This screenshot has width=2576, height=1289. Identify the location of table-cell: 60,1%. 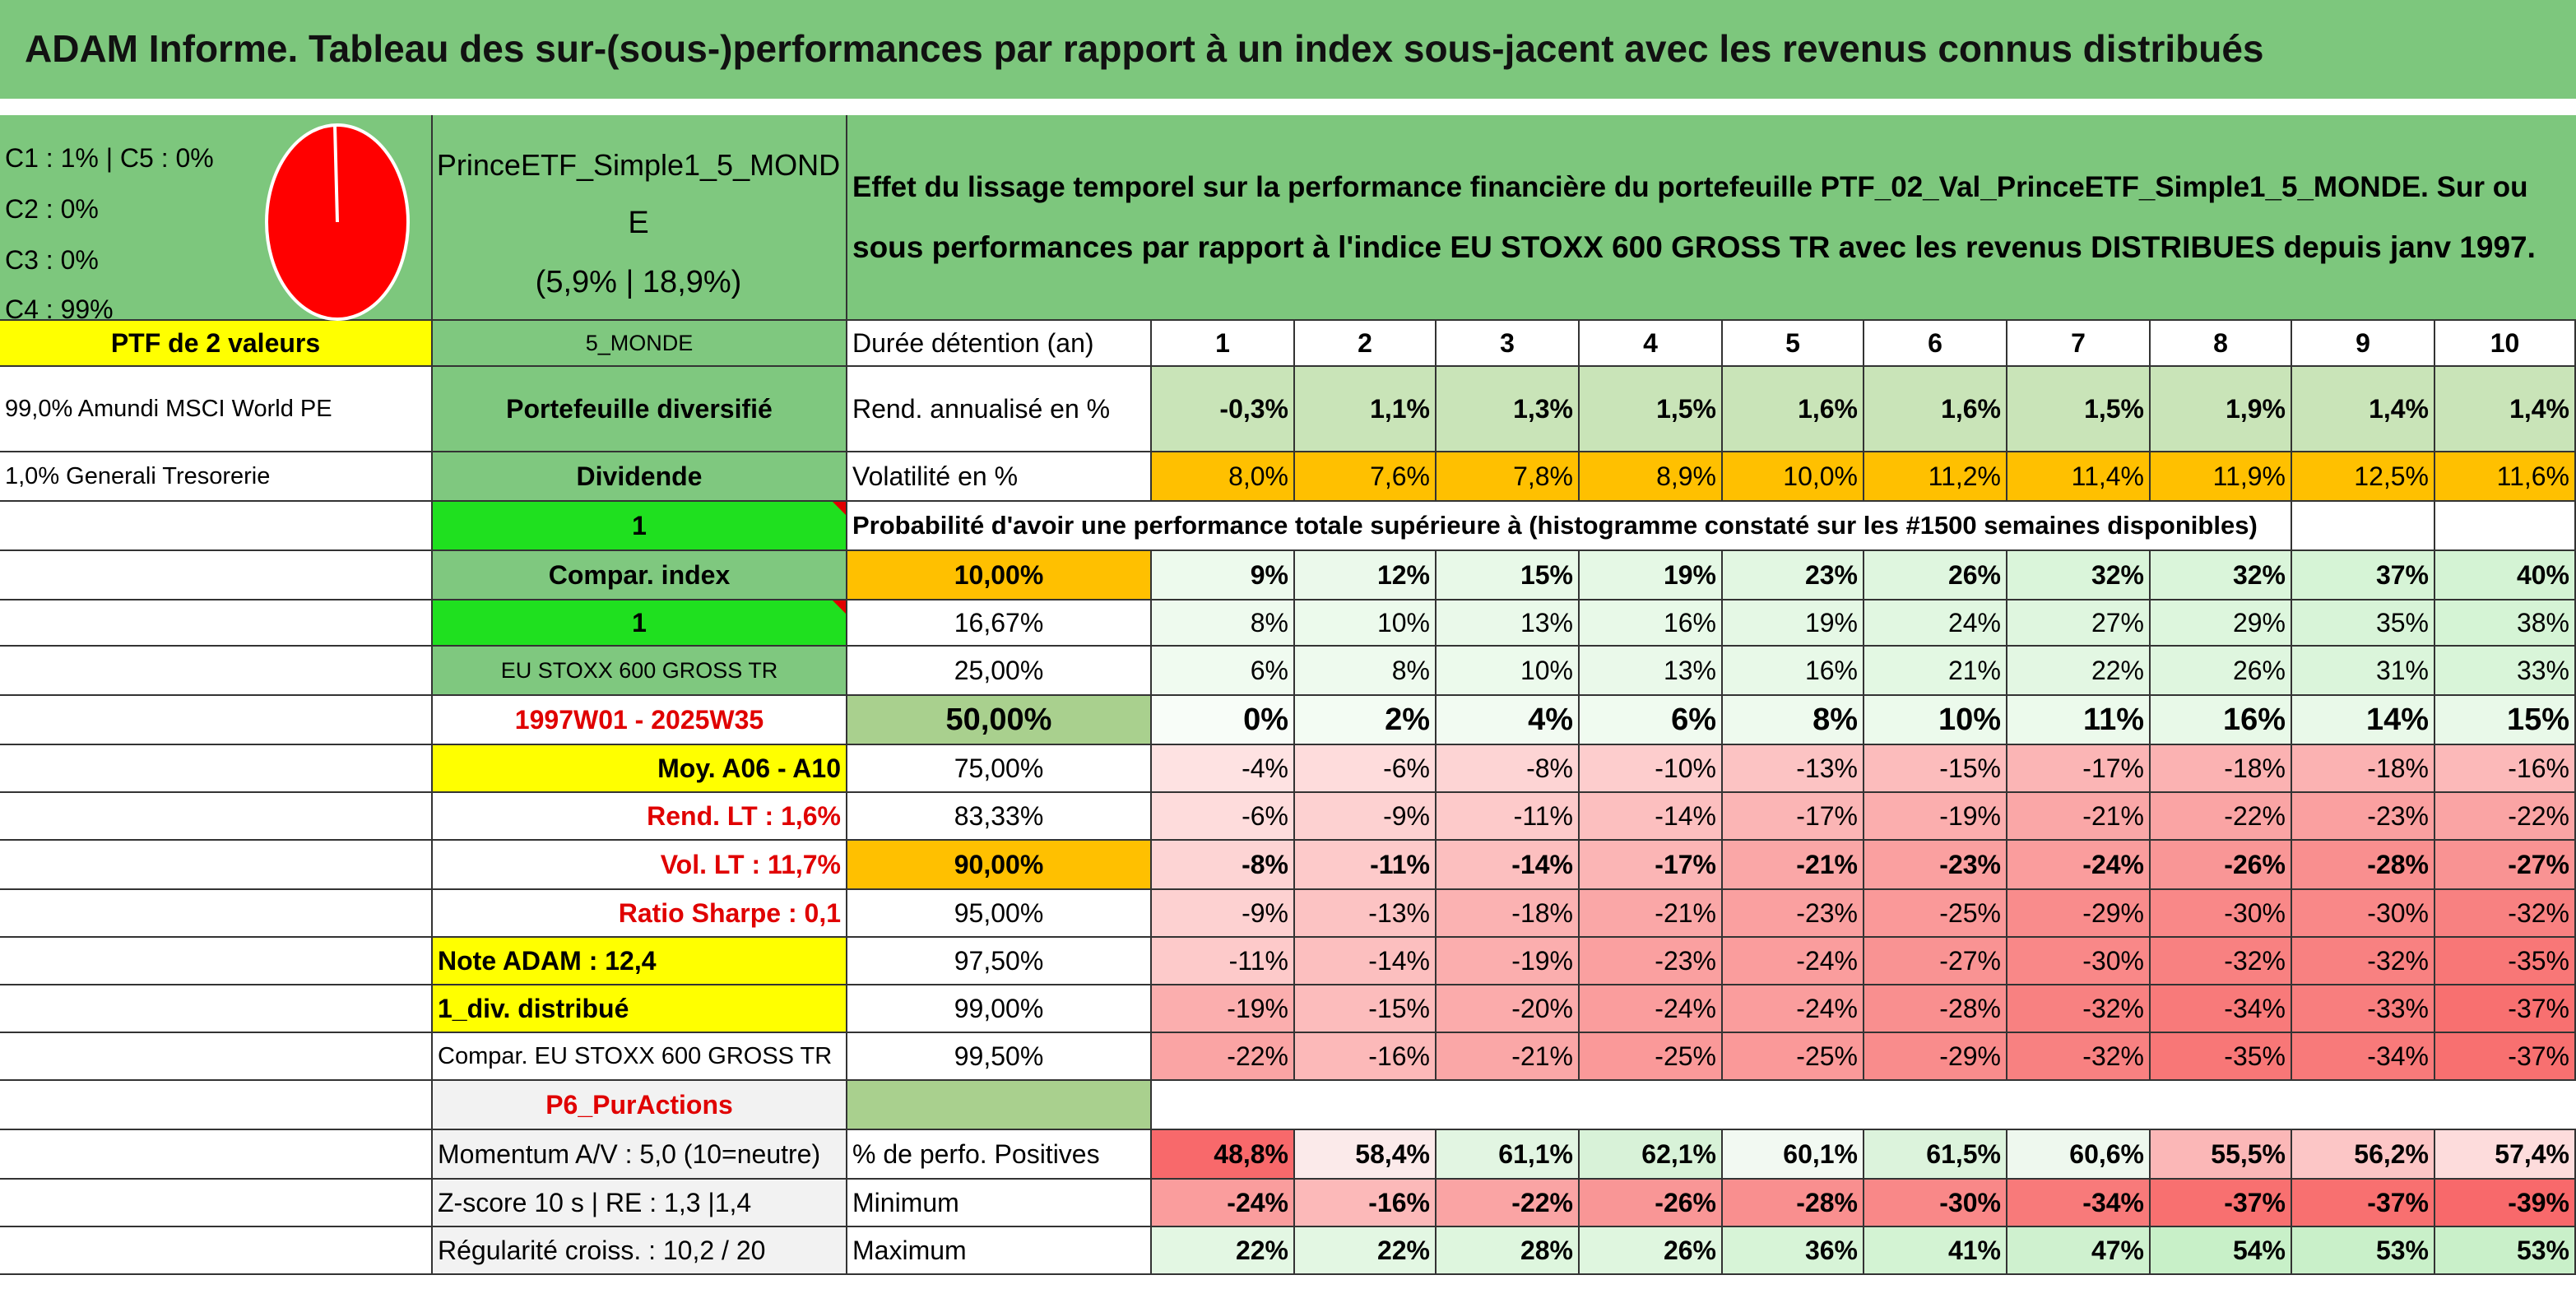
(1793, 1155).